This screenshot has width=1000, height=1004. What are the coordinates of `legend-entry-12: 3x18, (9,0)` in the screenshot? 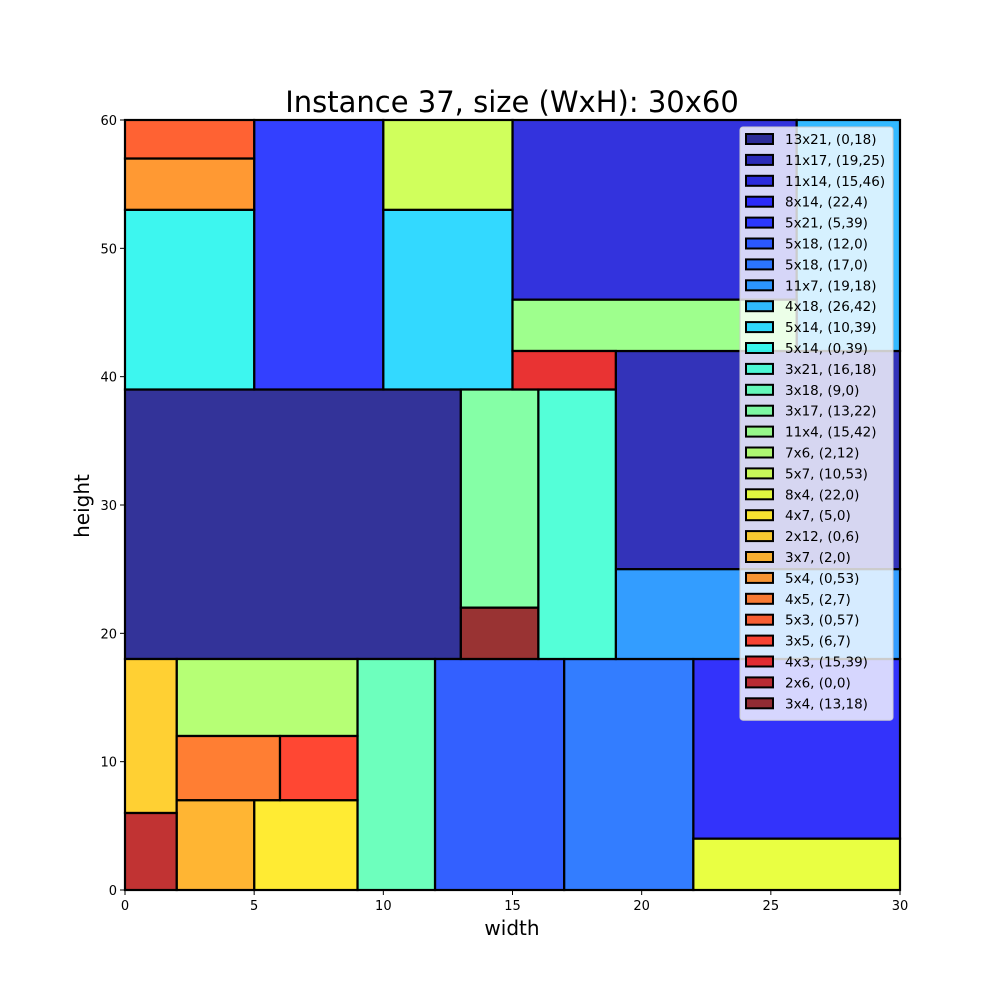 It's located at (822, 391).